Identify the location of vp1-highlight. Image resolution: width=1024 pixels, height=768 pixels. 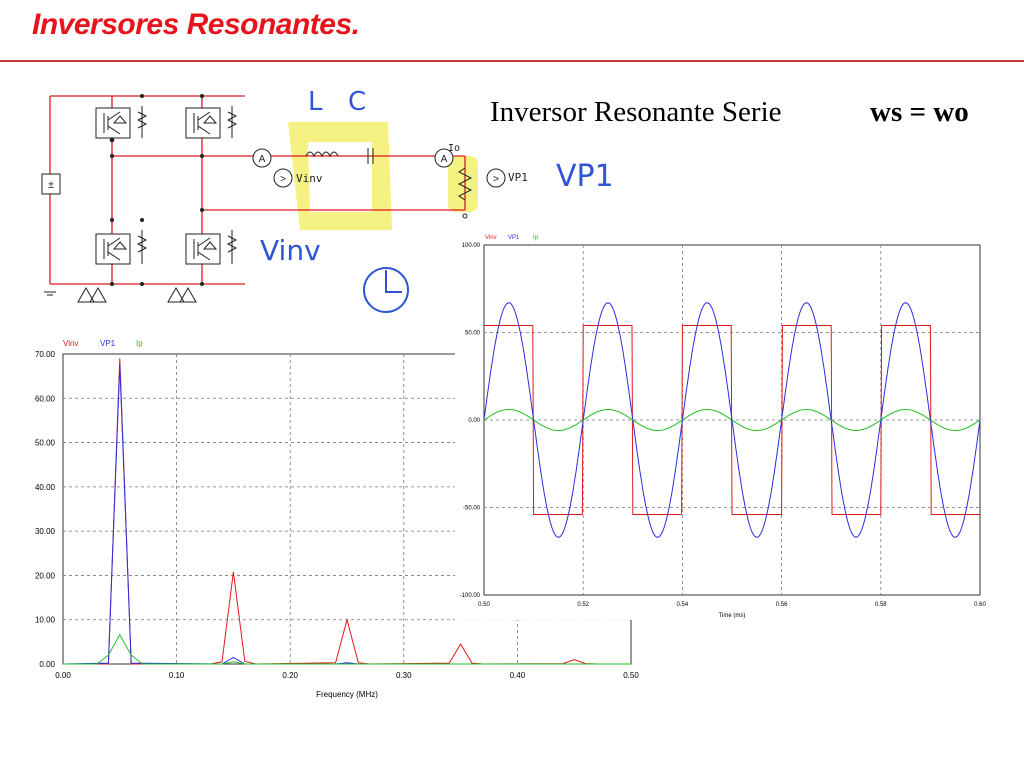
(463, 184).